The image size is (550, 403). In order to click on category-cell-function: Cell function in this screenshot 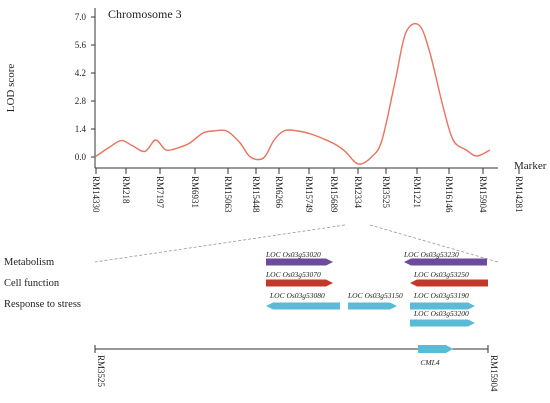, I will do `click(32, 283)`.